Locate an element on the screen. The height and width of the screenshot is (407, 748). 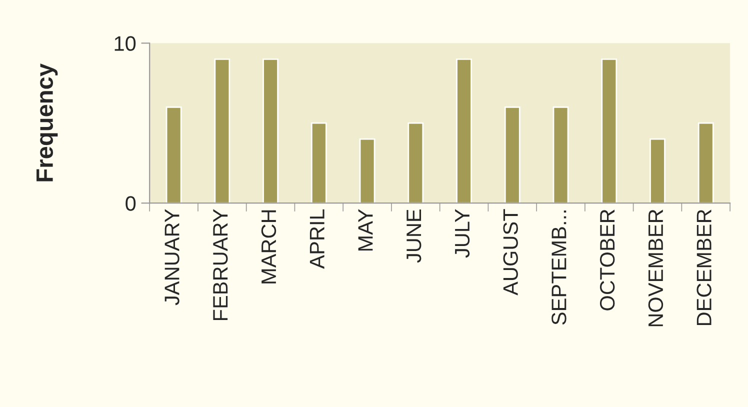
y-tick-label: 10 is located at coordinates (125, 43).